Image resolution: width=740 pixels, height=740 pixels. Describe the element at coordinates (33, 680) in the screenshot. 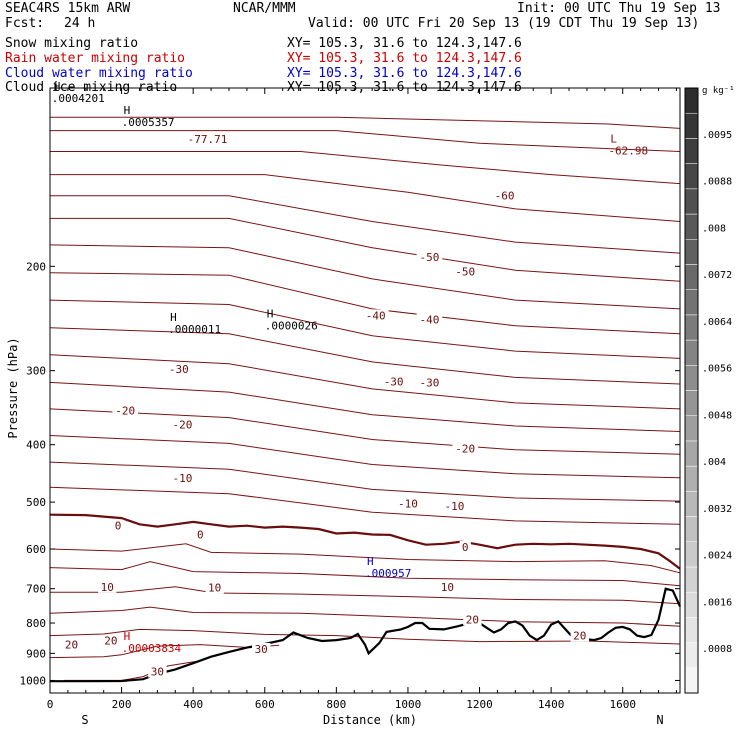

I see `y-tick-label: 1000` at that location.